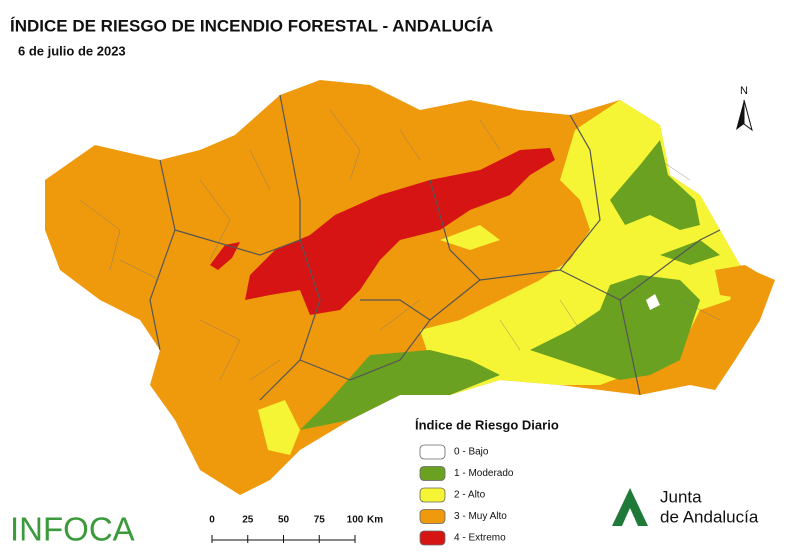 The height and width of the screenshot is (560, 793). Describe the element at coordinates (744, 108) in the screenshot. I see `north-arrow: N` at that location.